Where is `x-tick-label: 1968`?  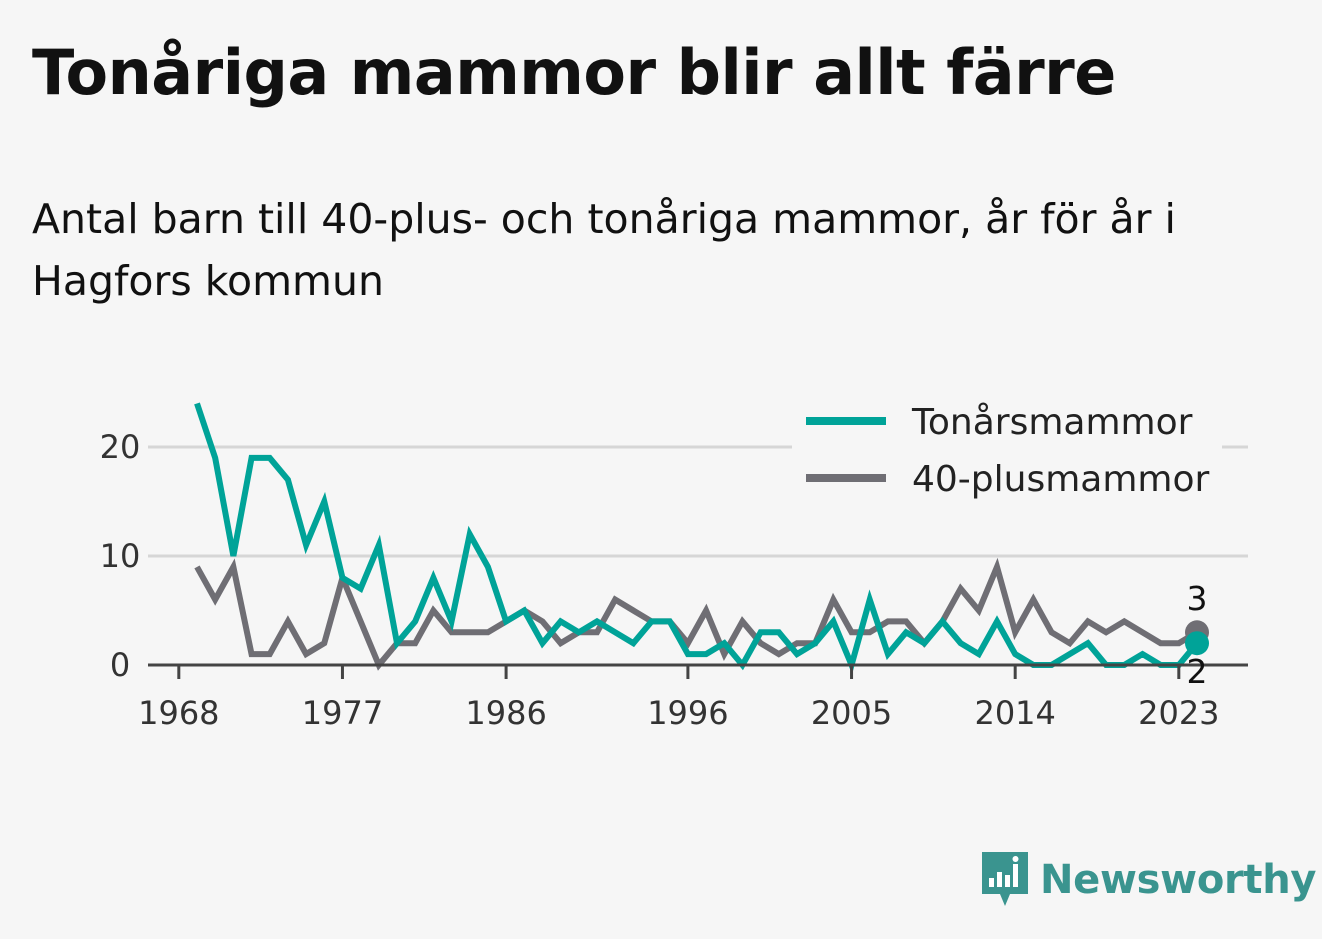 x-tick-label: 1968 is located at coordinates (178, 713).